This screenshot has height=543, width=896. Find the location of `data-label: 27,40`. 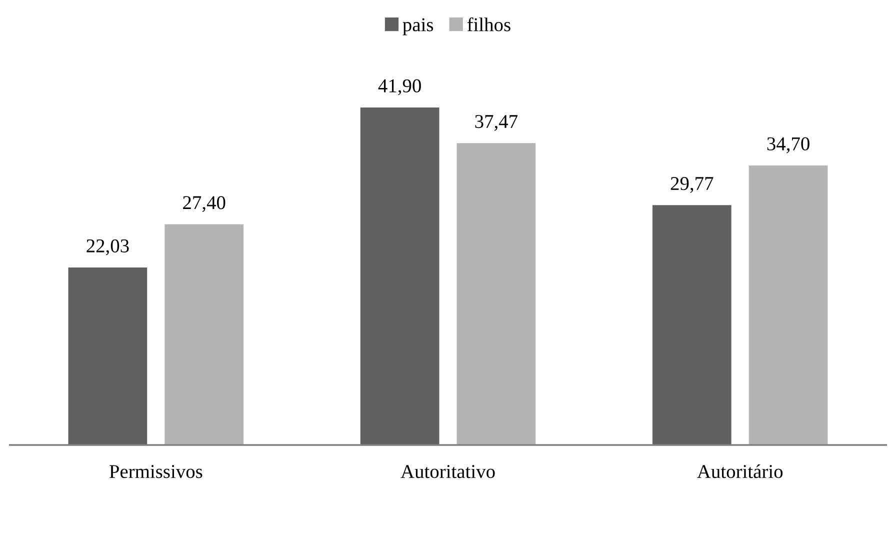

data-label: 27,40 is located at coordinates (204, 204).